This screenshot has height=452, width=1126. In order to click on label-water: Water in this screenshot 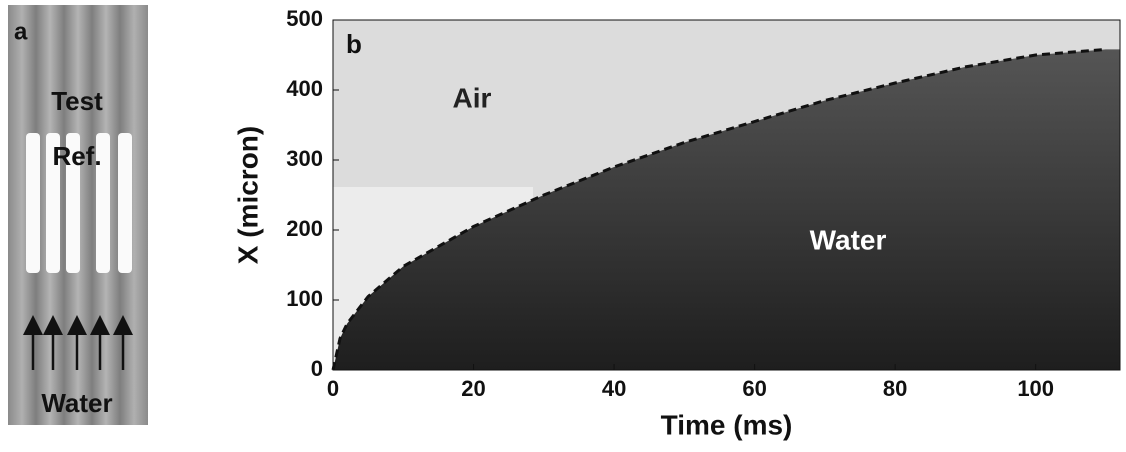, I will do `click(76, 403)`.